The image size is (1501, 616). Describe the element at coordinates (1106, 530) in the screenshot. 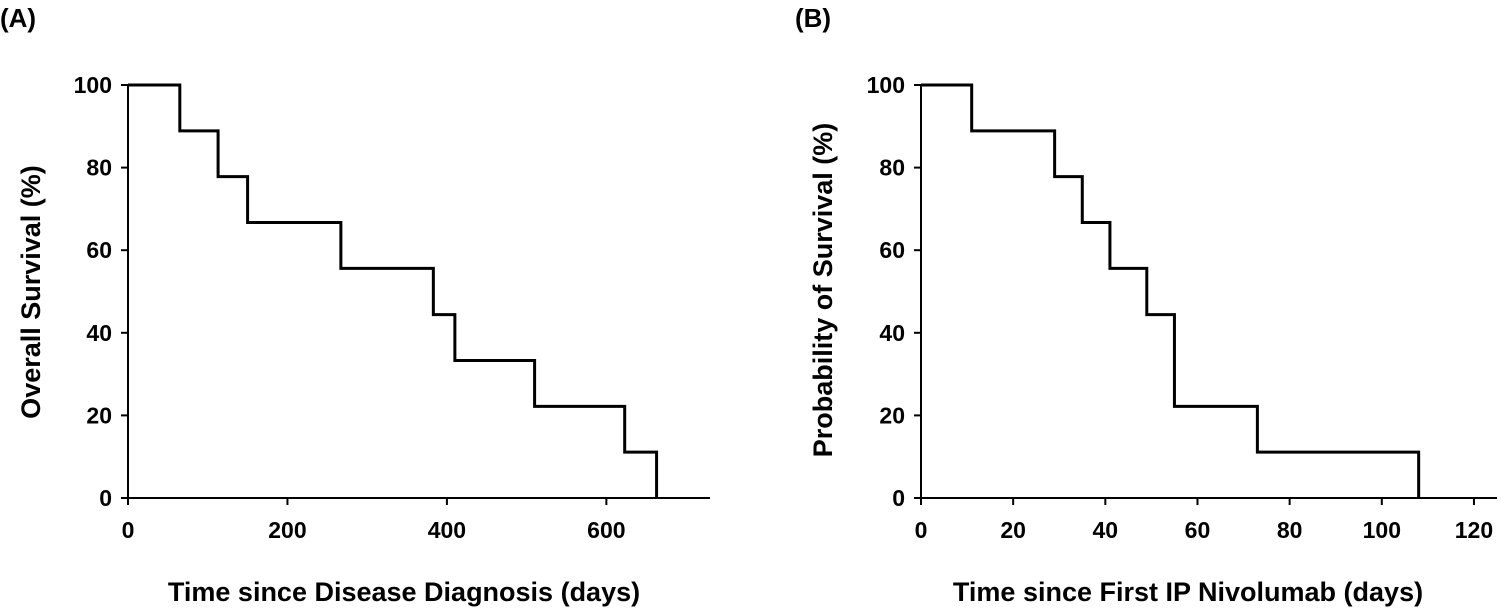

I see `panel-b-x-tick-label: 40` at that location.